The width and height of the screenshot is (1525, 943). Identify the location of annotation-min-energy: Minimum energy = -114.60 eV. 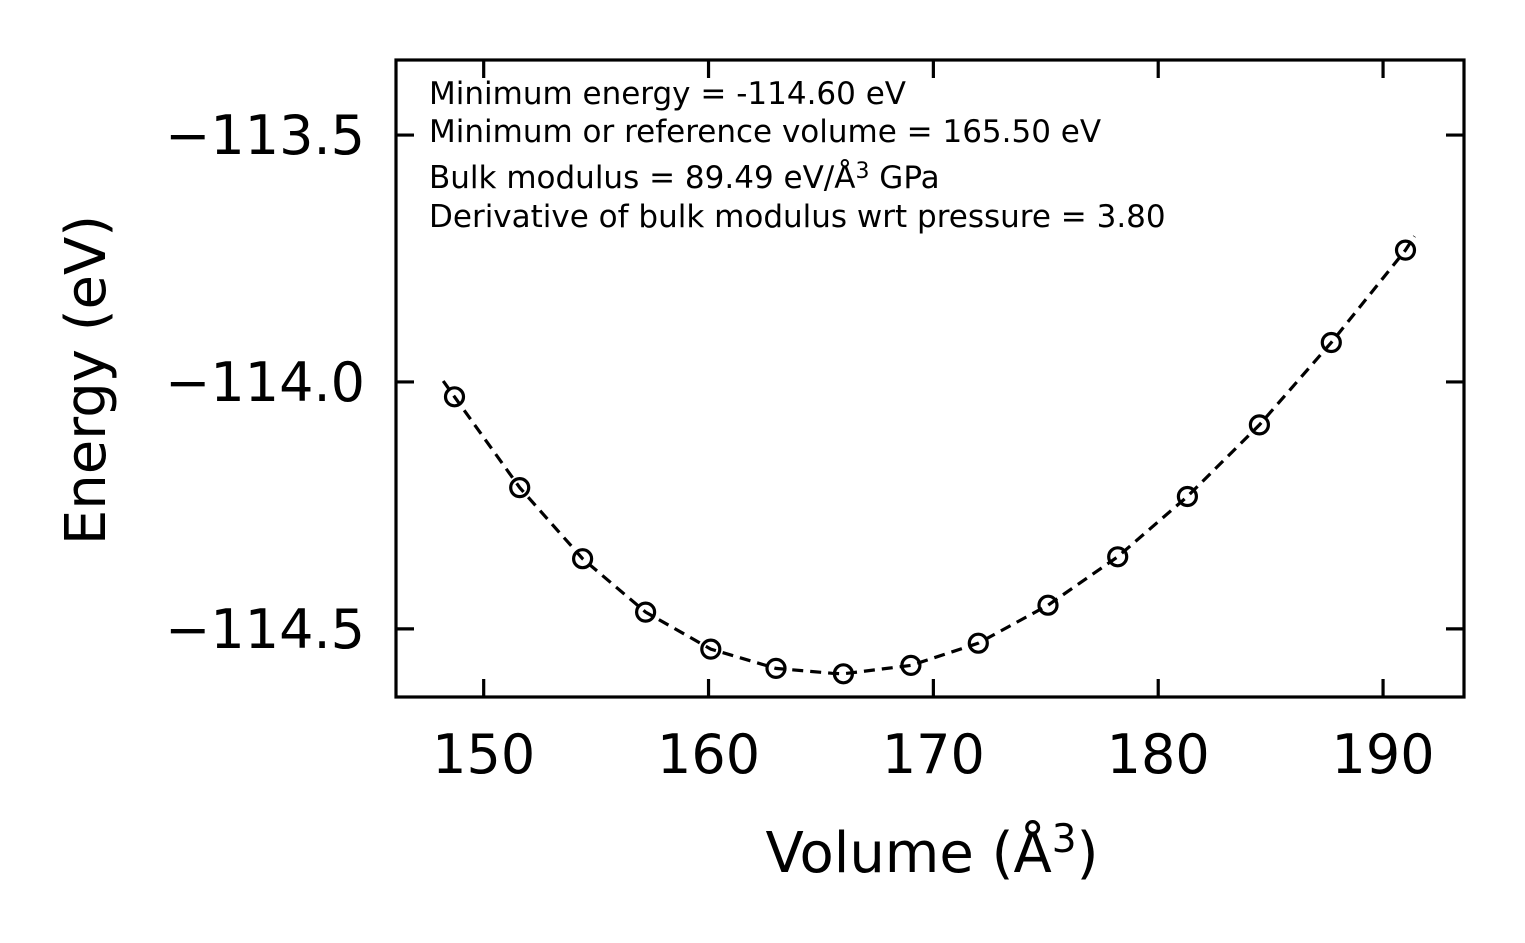
(667, 94).